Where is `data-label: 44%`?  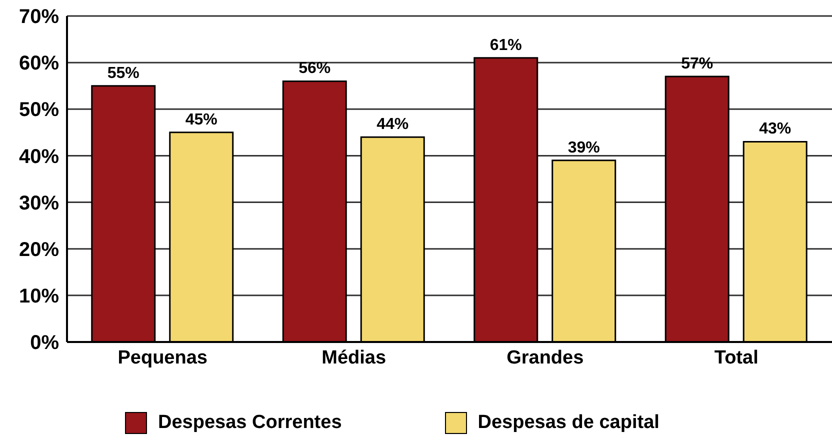
data-label: 44% is located at coordinates (392, 125).